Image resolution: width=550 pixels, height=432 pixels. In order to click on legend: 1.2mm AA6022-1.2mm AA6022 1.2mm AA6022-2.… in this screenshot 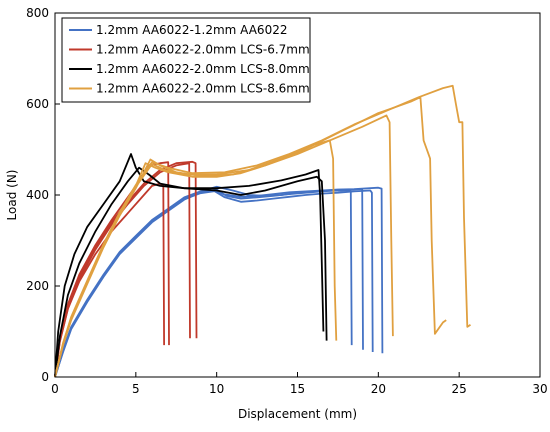, I will do `click(186, 60)`.